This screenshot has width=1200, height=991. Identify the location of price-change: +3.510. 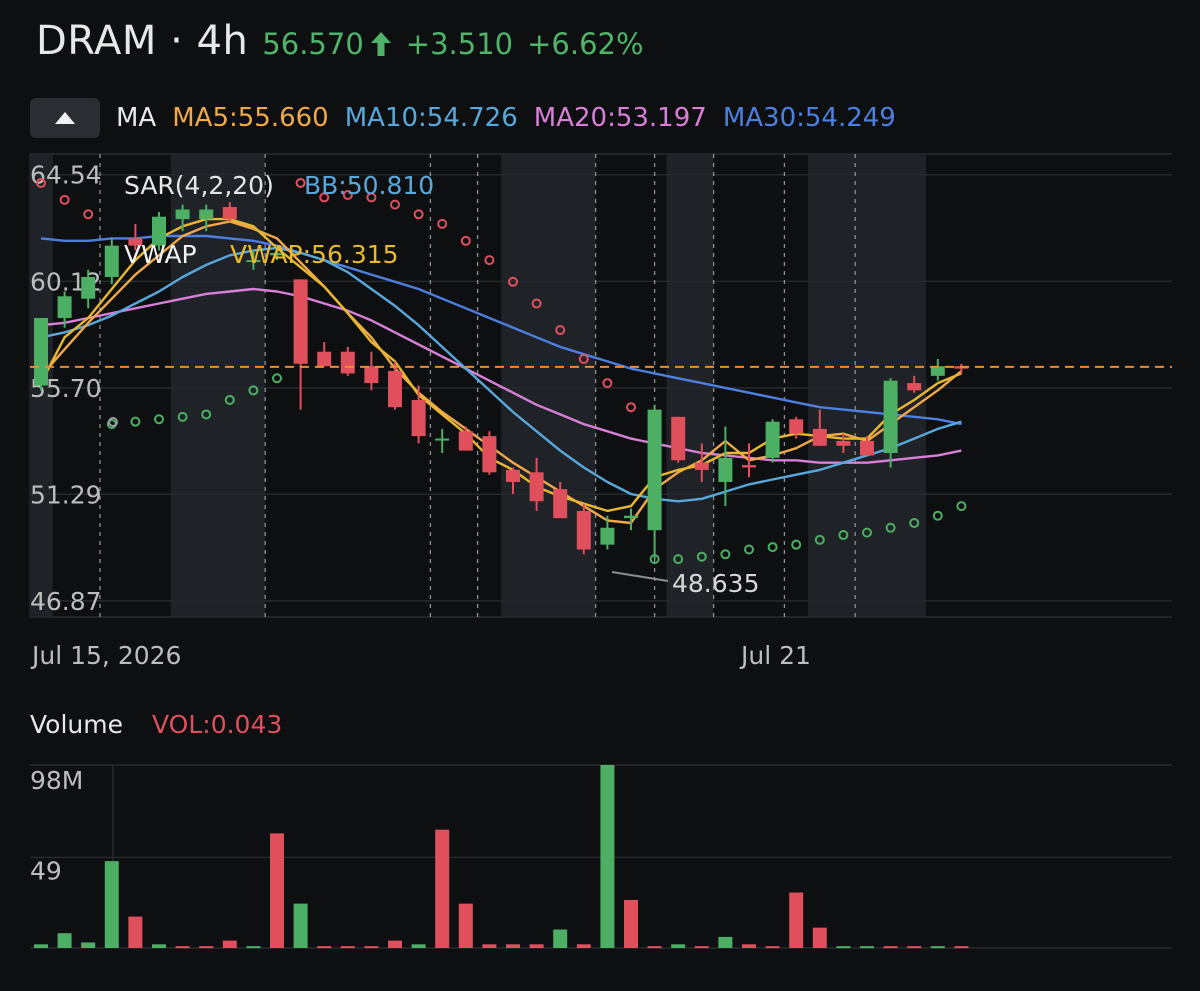
(459, 44).